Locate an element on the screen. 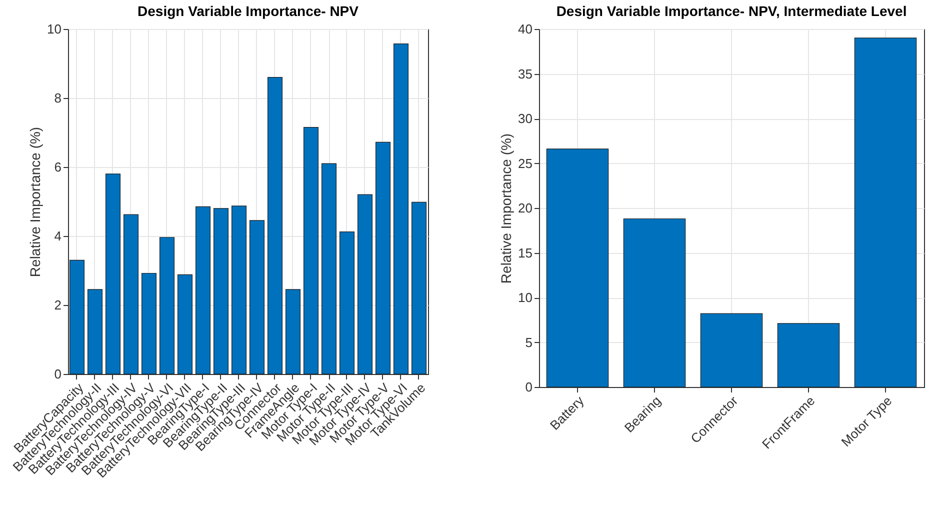 This screenshot has height=512, width=939. y-tick-label: 30 is located at coordinates (525, 118).